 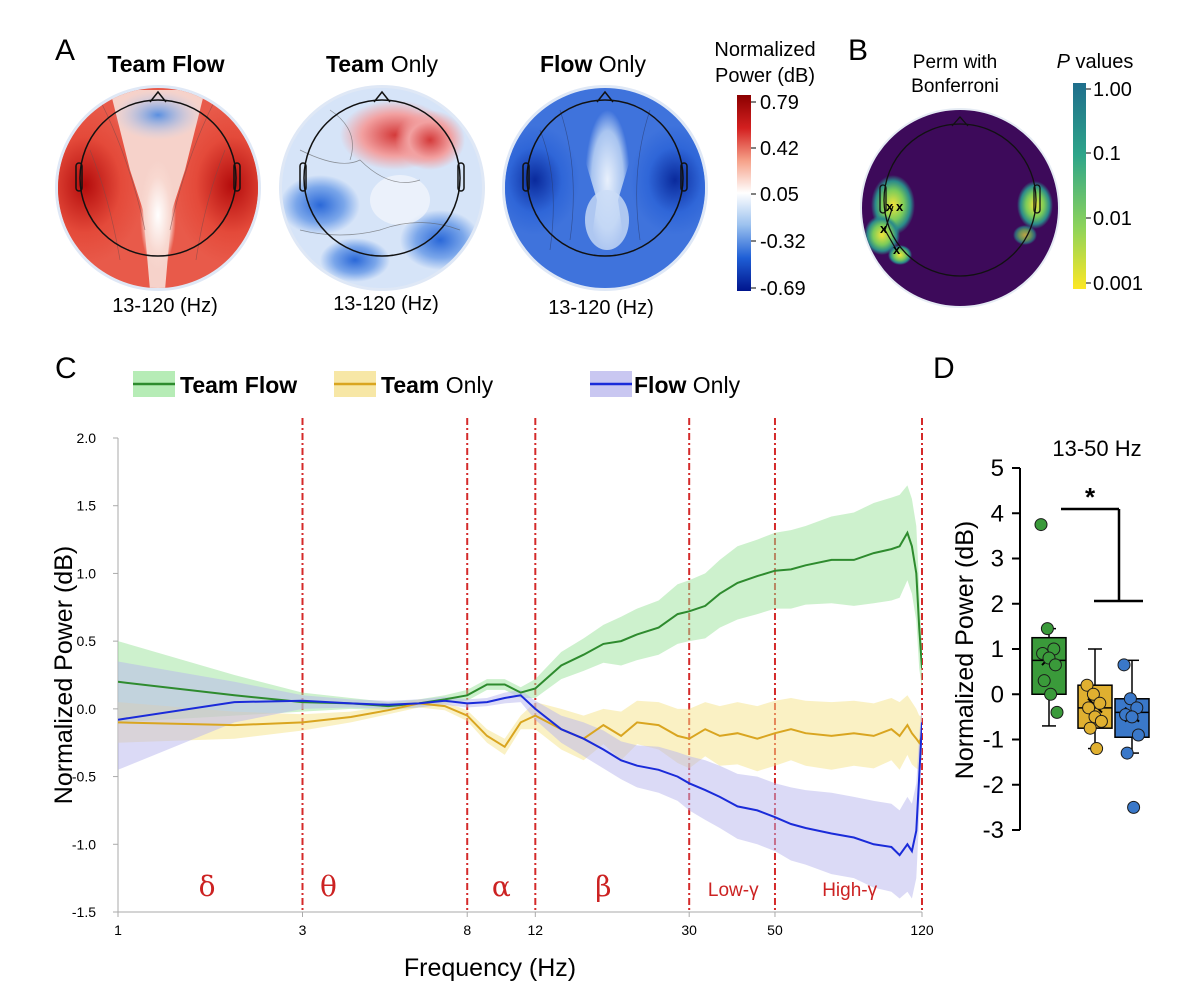 What do you see at coordinates (944, 368) in the screenshot?
I see `panel-label-d: D` at bounding box center [944, 368].